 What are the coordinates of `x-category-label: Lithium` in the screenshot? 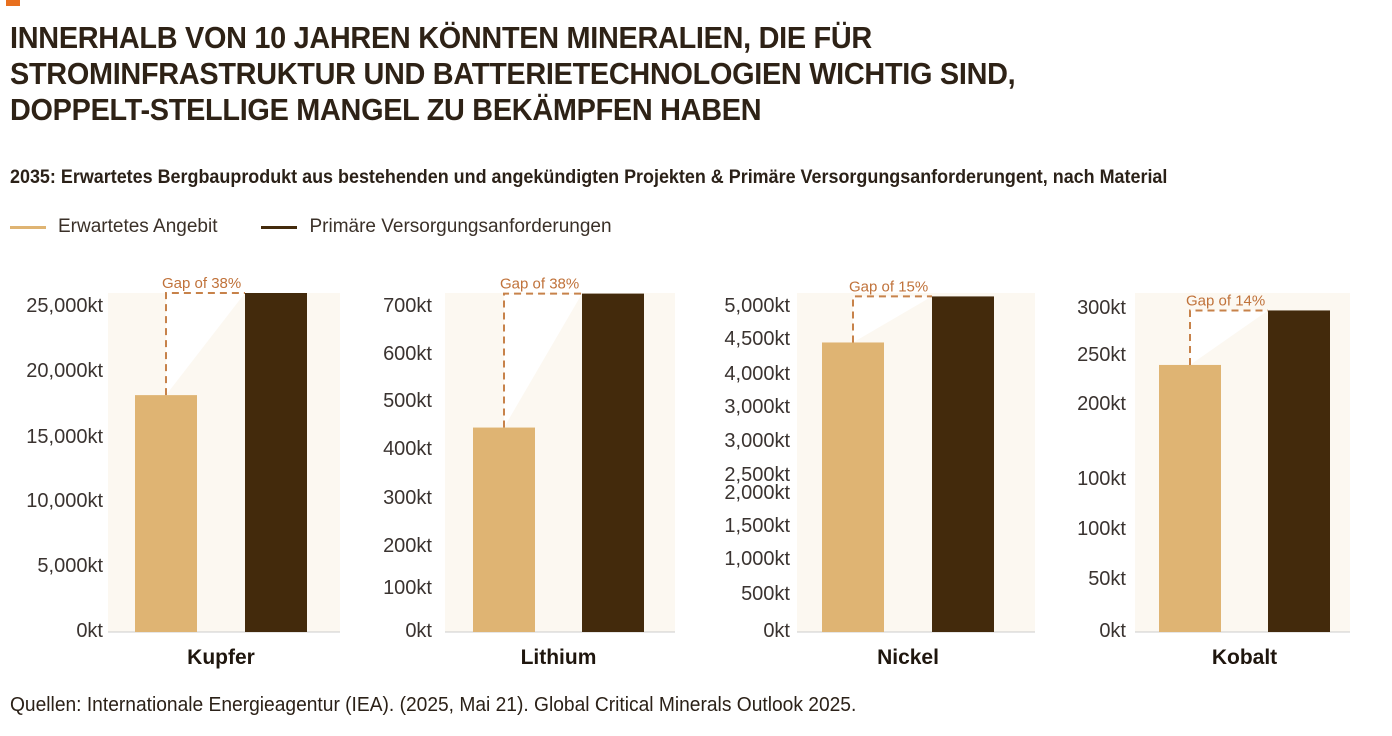 It's located at (559, 657).